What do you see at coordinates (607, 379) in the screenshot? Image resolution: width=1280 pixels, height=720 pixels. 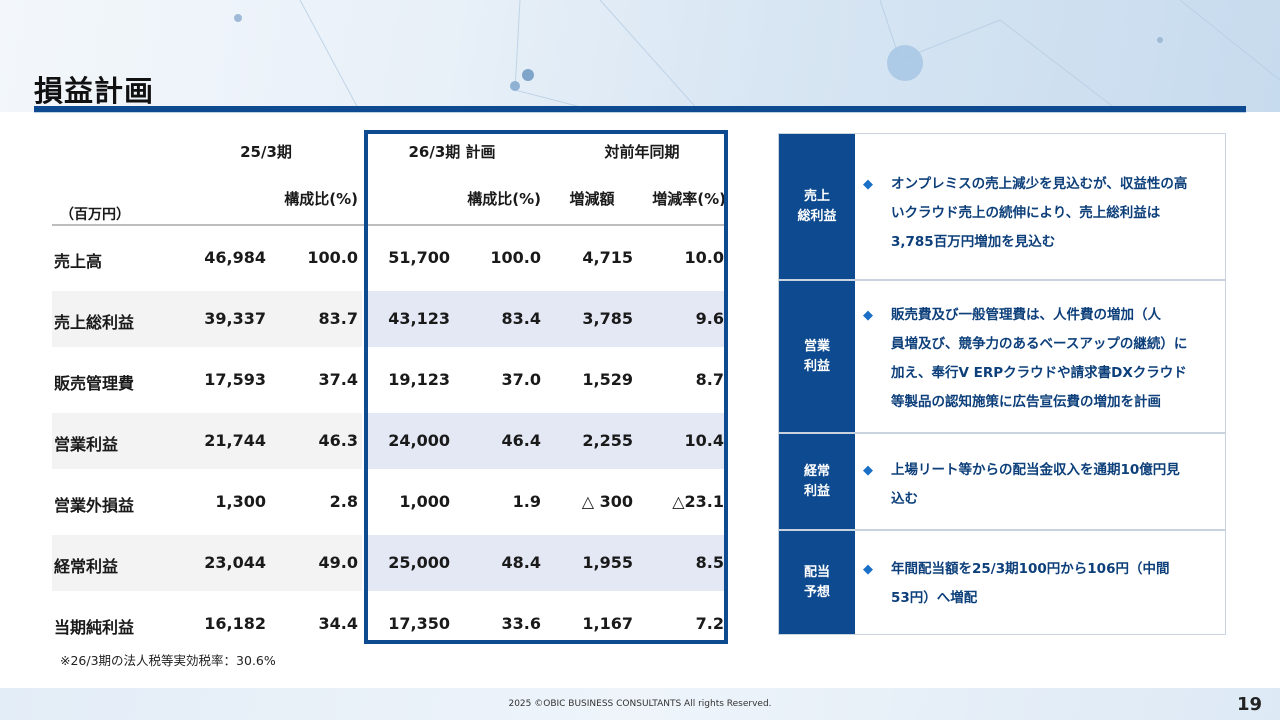 I see `change-amount: 1,529` at bounding box center [607, 379].